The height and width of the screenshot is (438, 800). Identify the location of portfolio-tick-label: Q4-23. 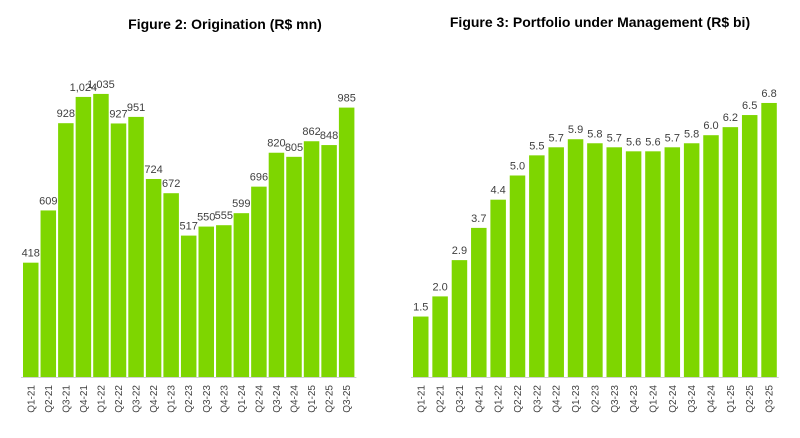
(634, 399).